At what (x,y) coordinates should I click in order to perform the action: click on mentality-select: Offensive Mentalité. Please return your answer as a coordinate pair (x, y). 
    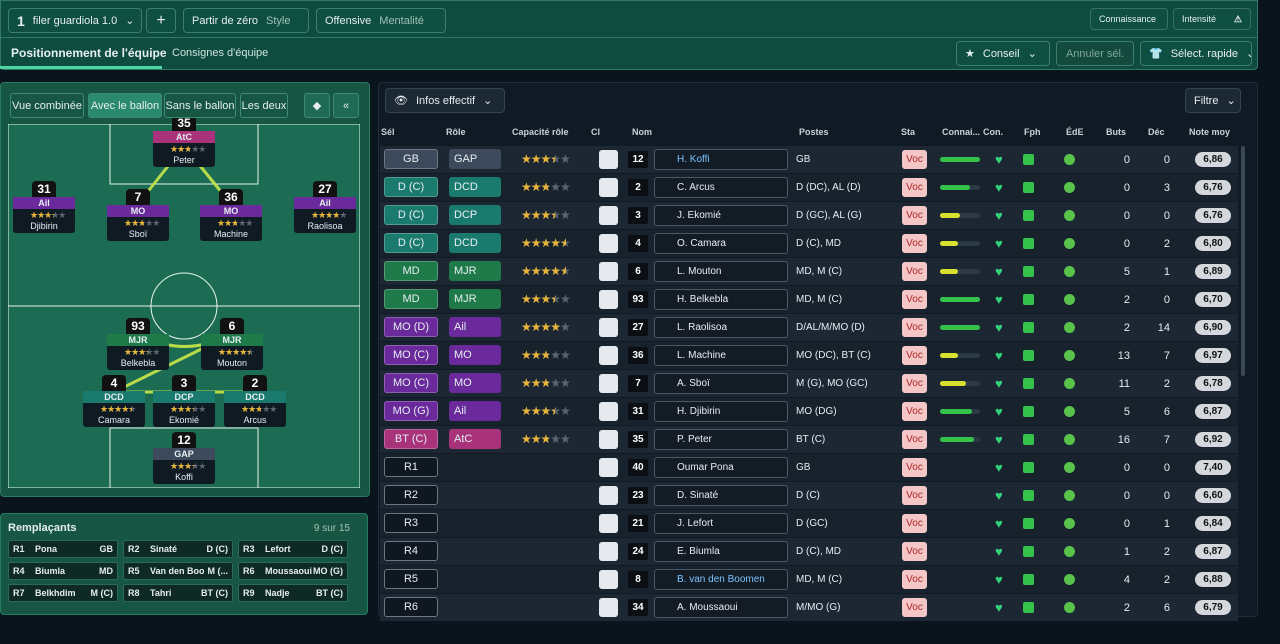
    Looking at the image, I should click on (381, 20).